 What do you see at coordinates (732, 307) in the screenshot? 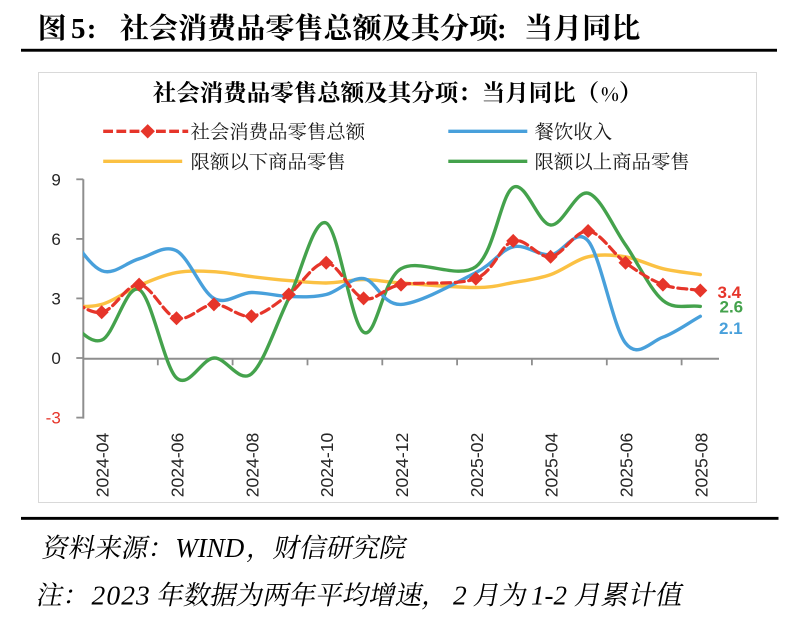
I see `svg-text: 2.6` at bounding box center [732, 307].